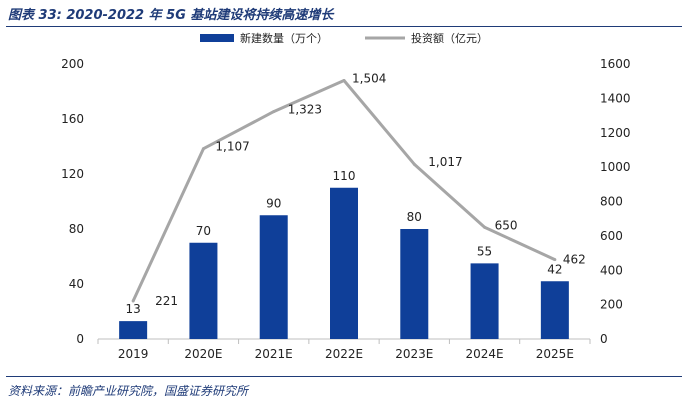 The width and height of the screenshot is (689, 406). What do you see at coordinates (615, 98) in the screenshot?
I see `right-tick-label: 1400` at bounding box center [615, 98].